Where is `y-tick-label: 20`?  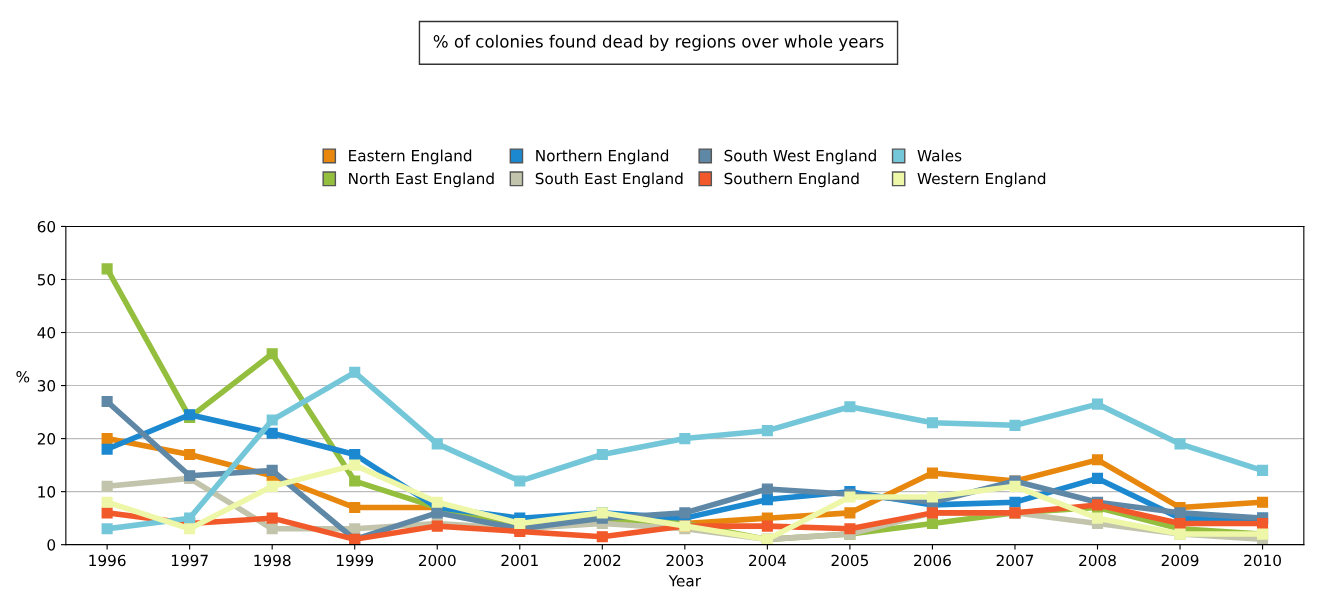
y-tick-label: 20 is located at coordinates (46, 439).